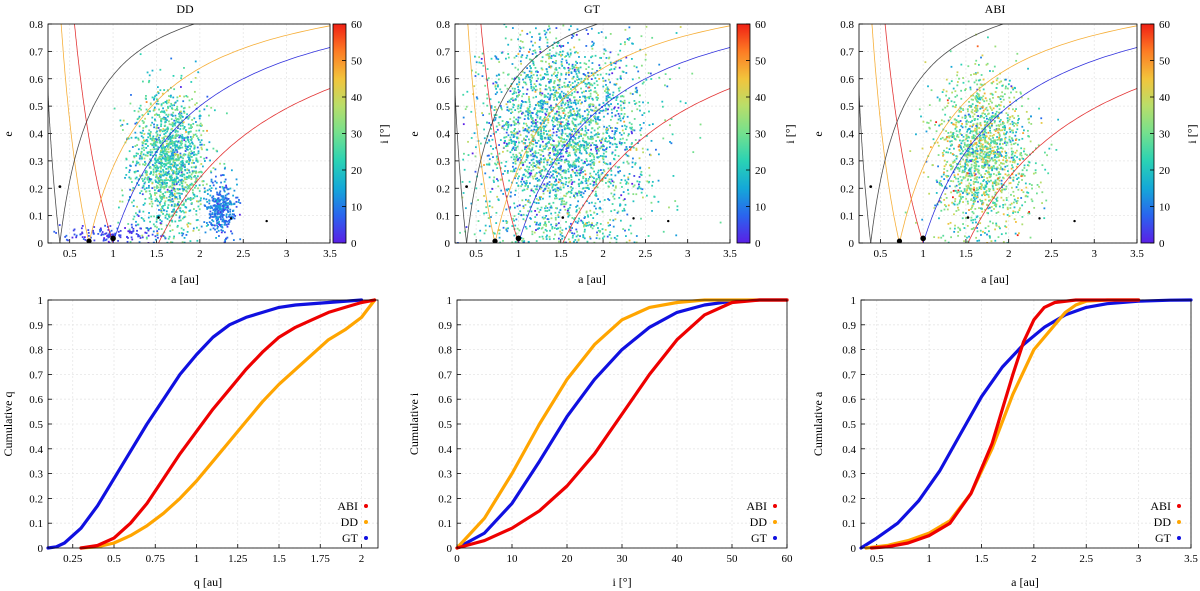 Image resolution: width=1200 pixels, height=591 pixels. I want to click on y-tick-label: 0.4, so click(443, 135).